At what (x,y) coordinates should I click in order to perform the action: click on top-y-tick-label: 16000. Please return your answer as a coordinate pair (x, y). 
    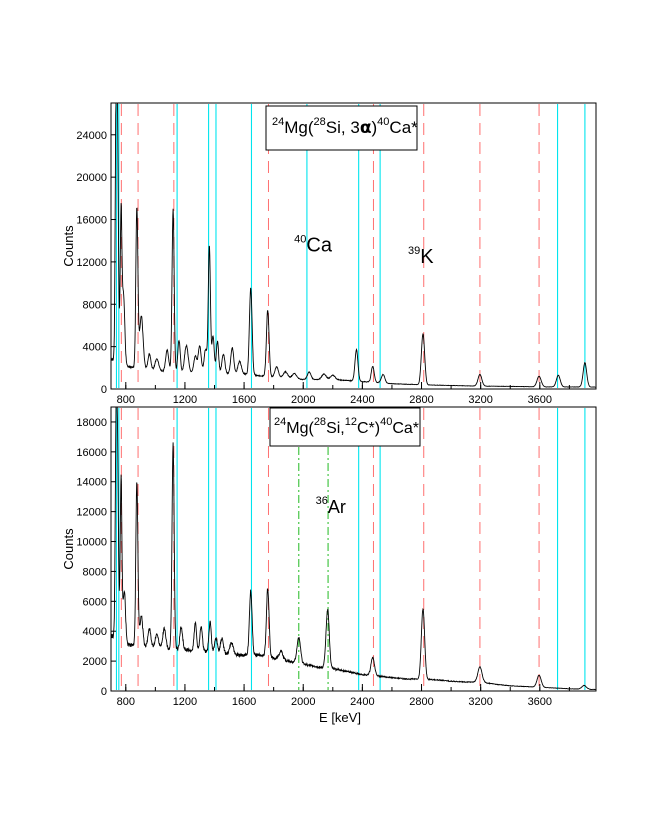
    Looking at the image, I should click on (91, 221).